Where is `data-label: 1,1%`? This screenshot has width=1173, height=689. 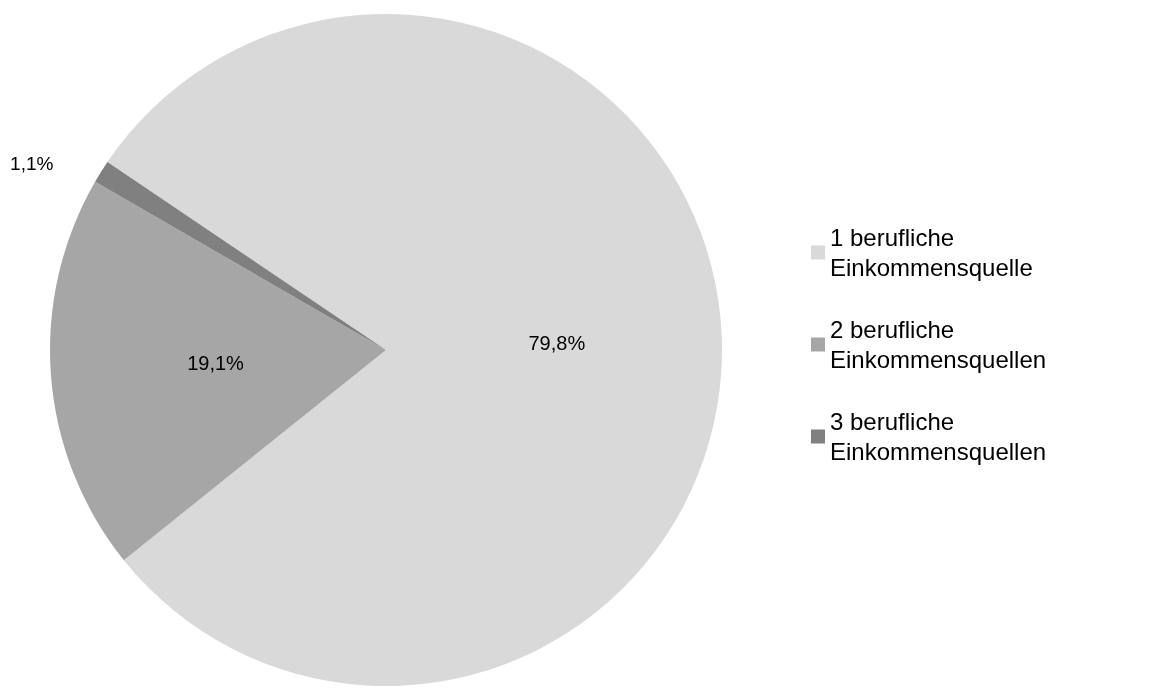
data-label: 1,1% is located at coordinates (32, 164).